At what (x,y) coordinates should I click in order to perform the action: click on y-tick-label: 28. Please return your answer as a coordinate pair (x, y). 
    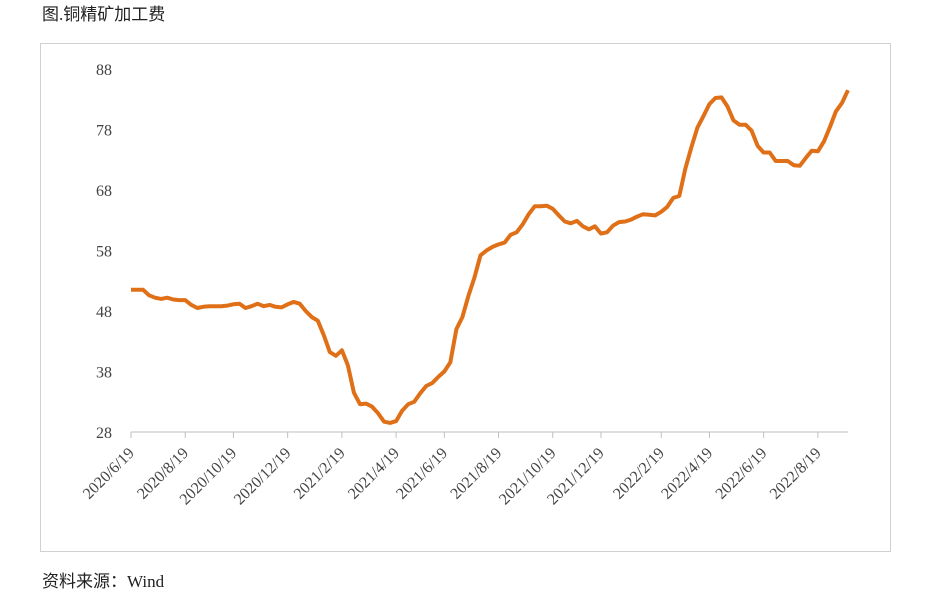
    Looking at the image, I should click on (104, 433).